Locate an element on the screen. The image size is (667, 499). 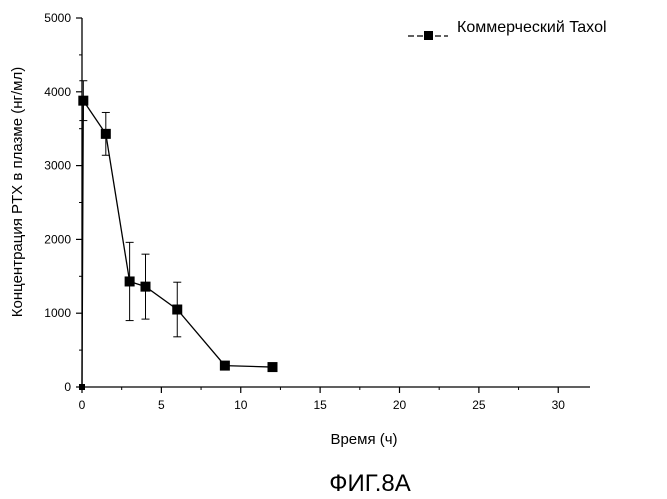
y-tick-label: 0 is located at coordinates (67, 387).